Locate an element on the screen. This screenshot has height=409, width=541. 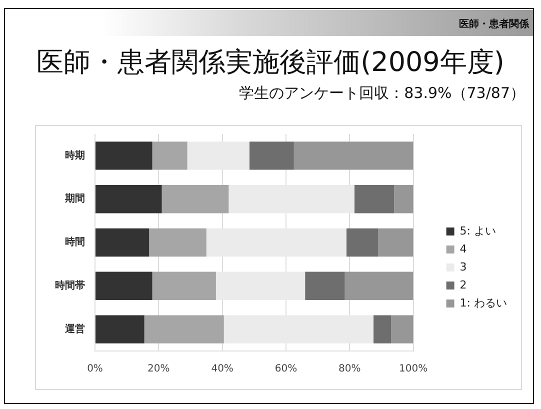
x-tick-label: 40% is located at coordinates (222, 369).